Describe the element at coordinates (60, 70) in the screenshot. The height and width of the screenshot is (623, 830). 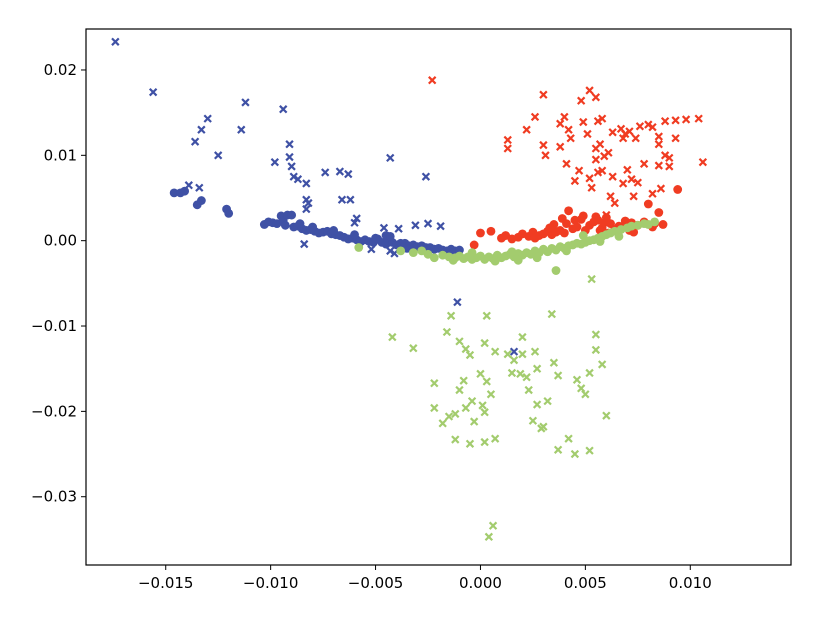
I see `y-tick-label: 0.02` at that location.